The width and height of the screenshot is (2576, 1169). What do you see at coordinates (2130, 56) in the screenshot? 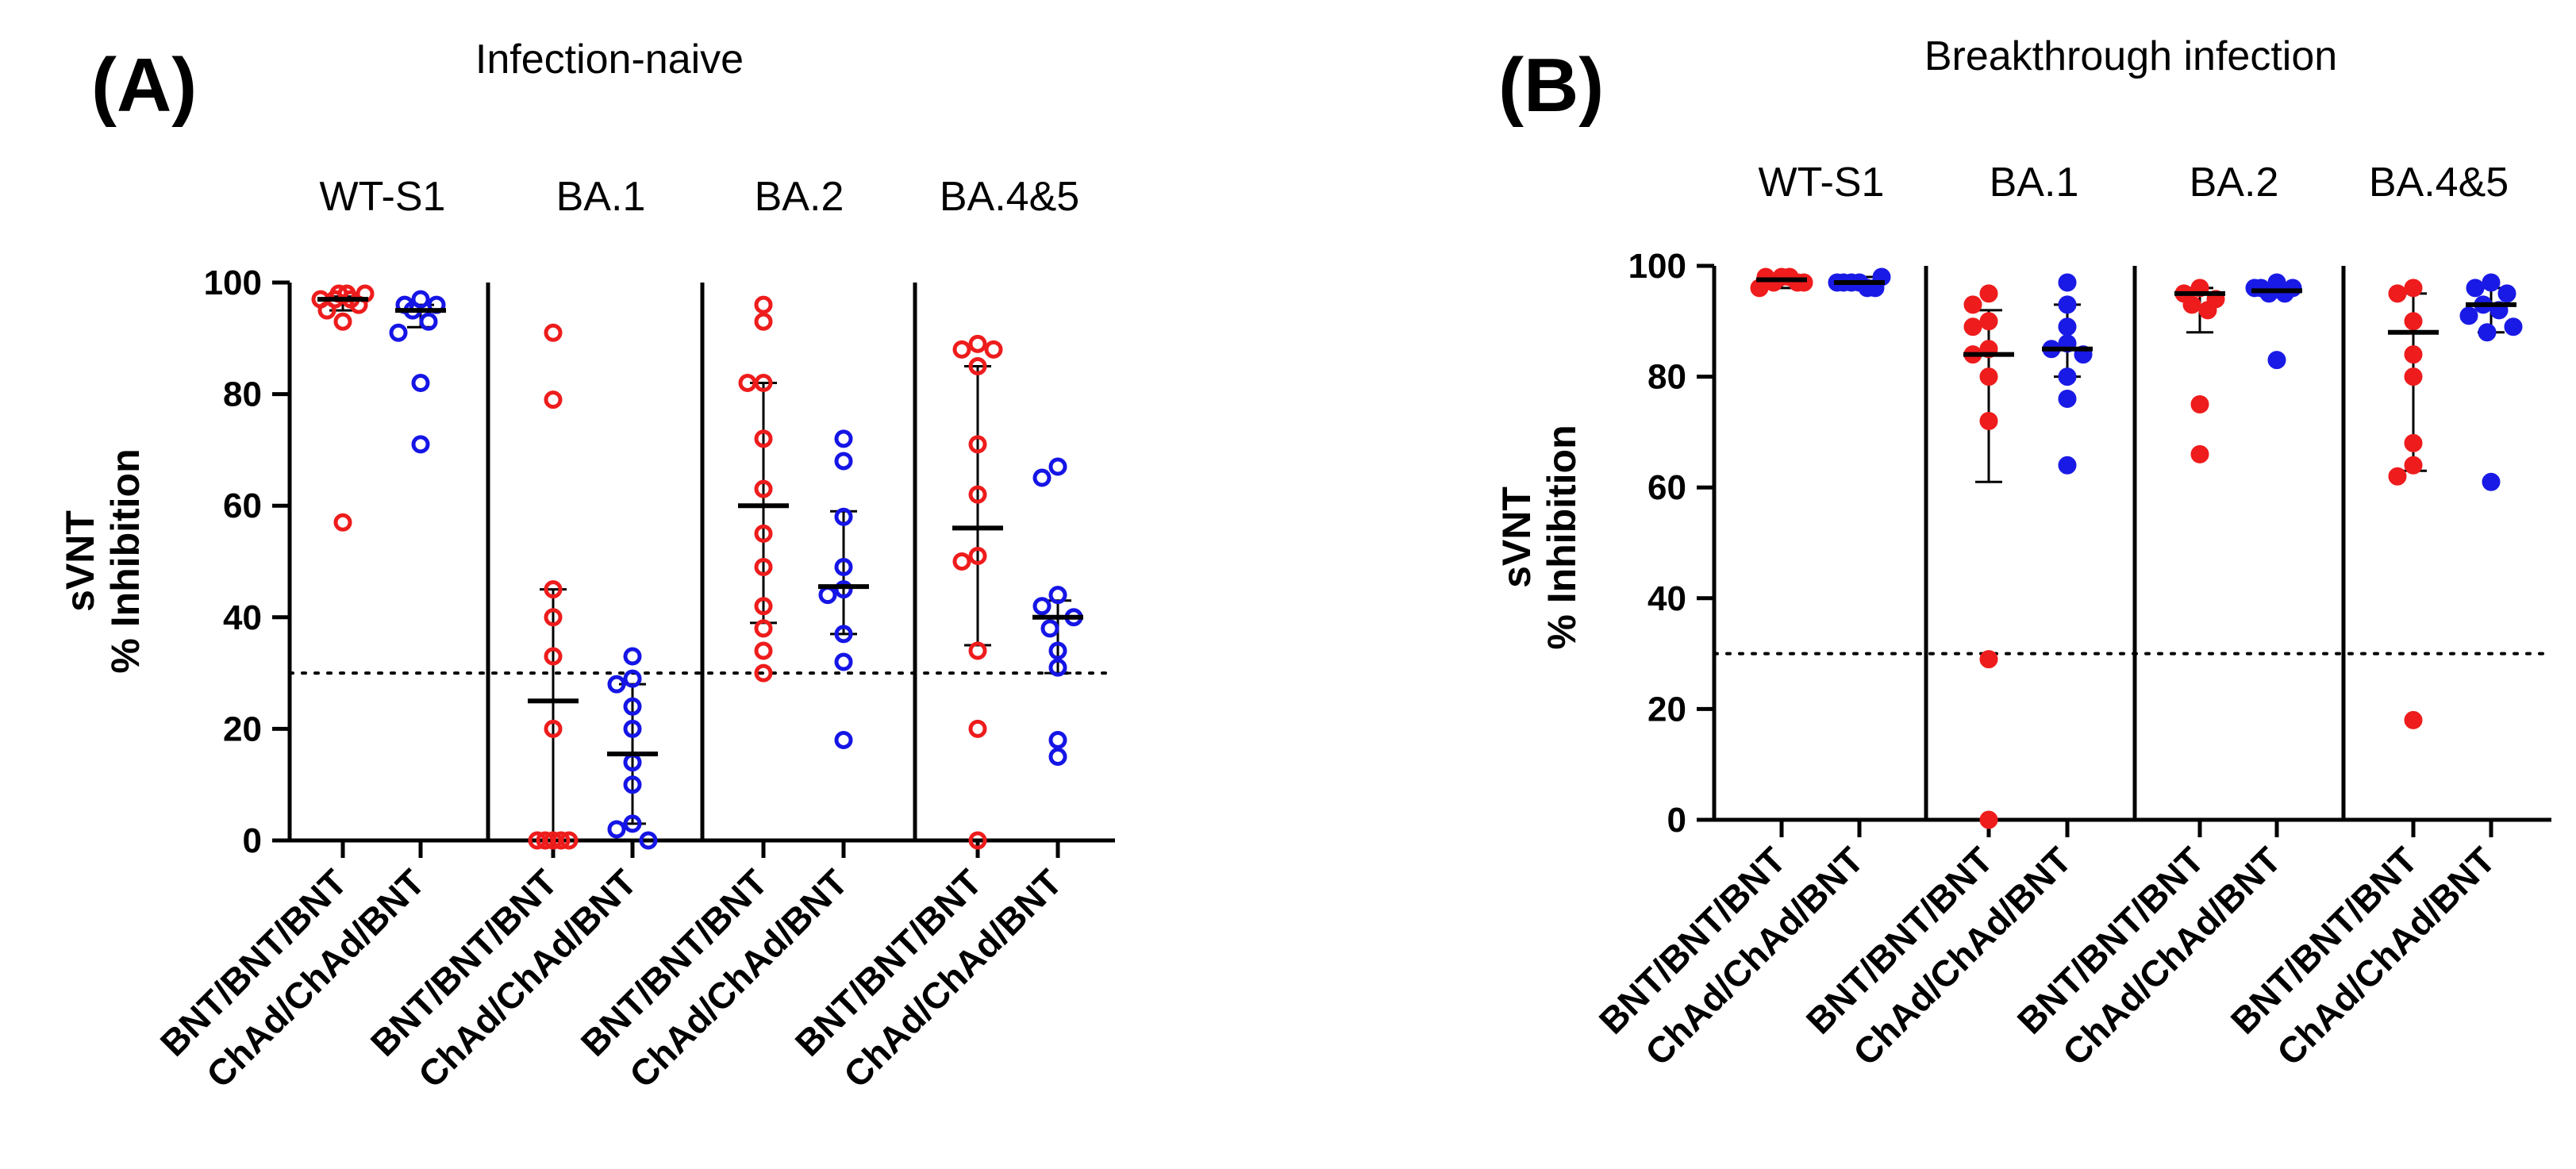
I see `panel-b-title: Breakthrough infection` at bounding box center [2130, 56].